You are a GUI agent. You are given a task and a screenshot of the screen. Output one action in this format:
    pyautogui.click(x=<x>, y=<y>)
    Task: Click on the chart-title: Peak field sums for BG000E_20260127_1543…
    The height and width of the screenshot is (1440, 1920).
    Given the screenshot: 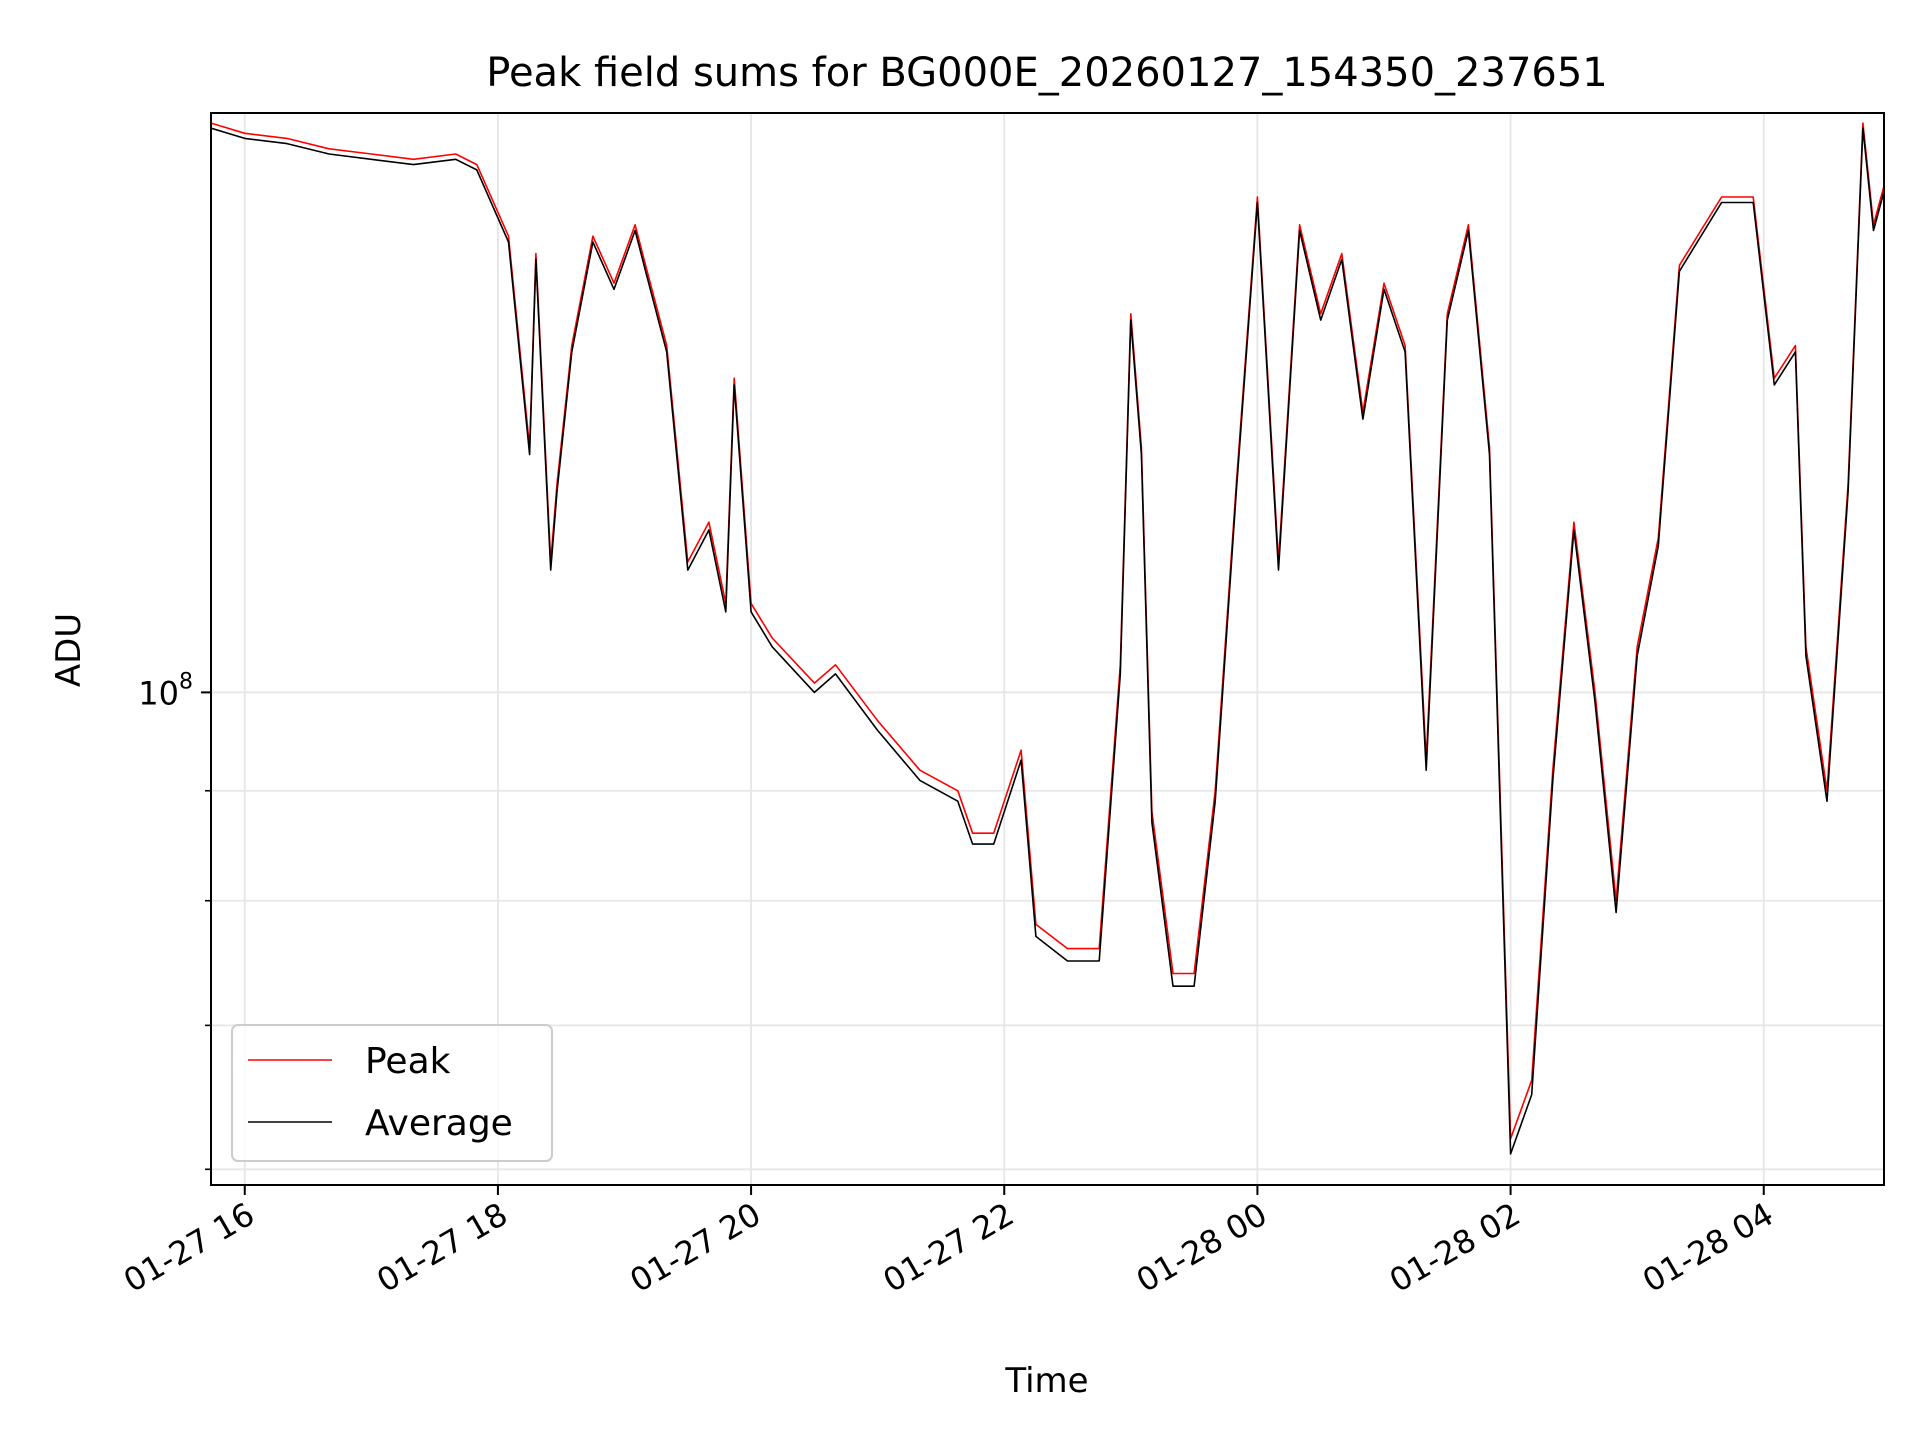 What is the action you would take?
    pyautogui.click(x=1046, y=73)
    